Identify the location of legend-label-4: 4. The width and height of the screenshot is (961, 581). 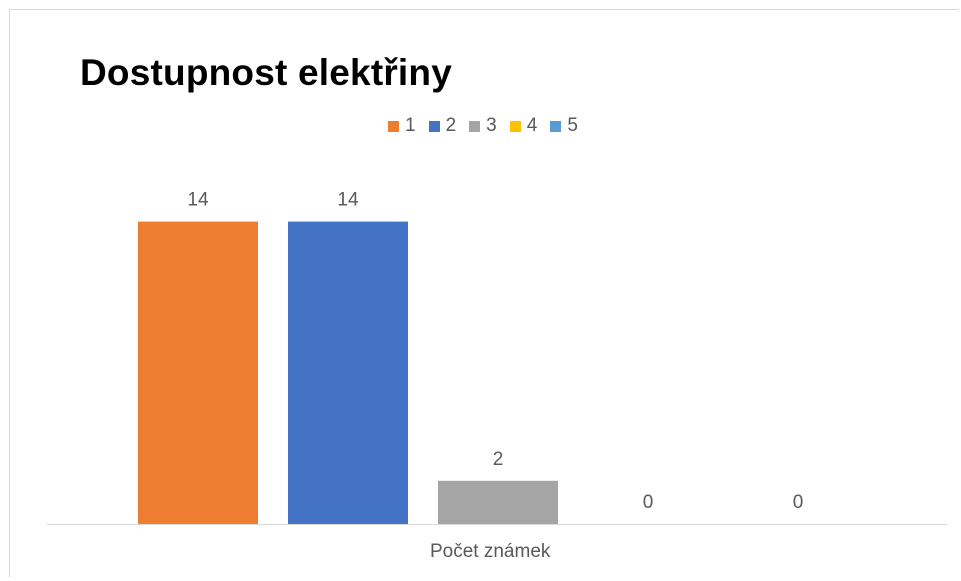
(532, 125).